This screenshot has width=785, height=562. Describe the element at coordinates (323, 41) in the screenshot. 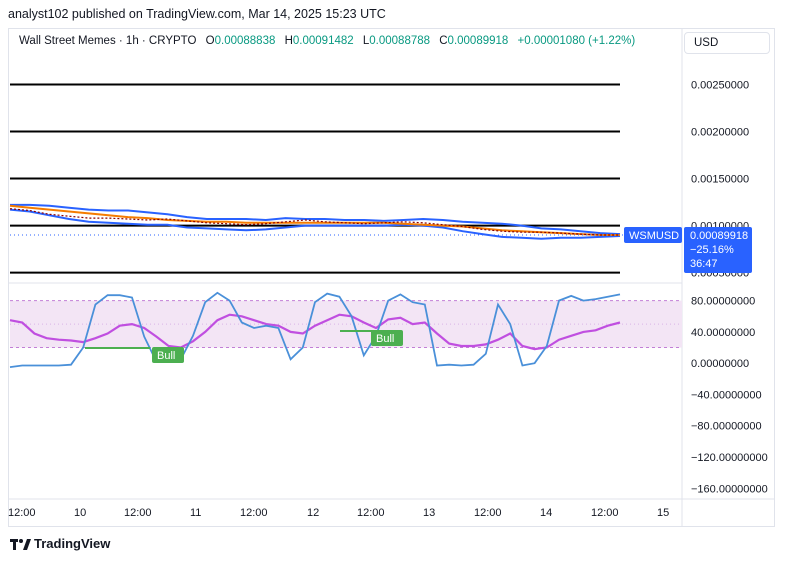

I see `high-value: 0.00091482` at that location.